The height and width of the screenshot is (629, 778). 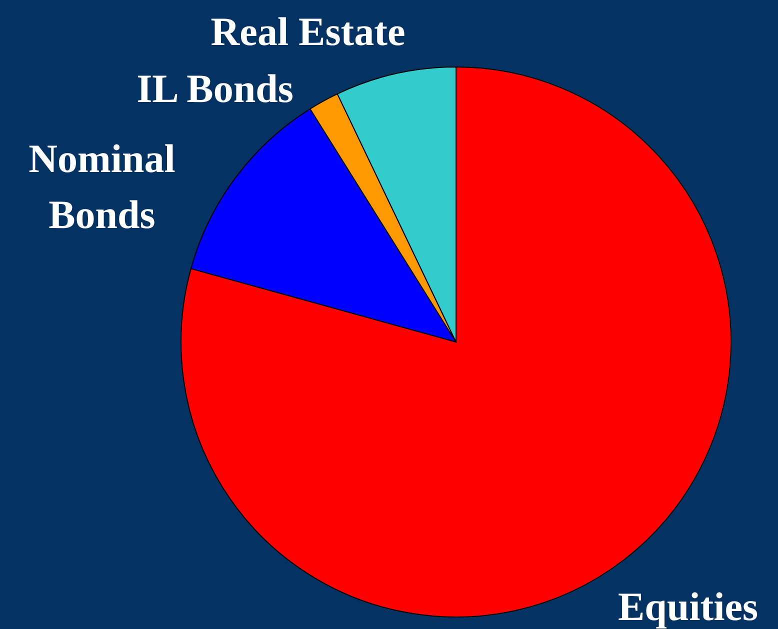 I want to click on slice-label: Equities, so click(x=688, y=606).